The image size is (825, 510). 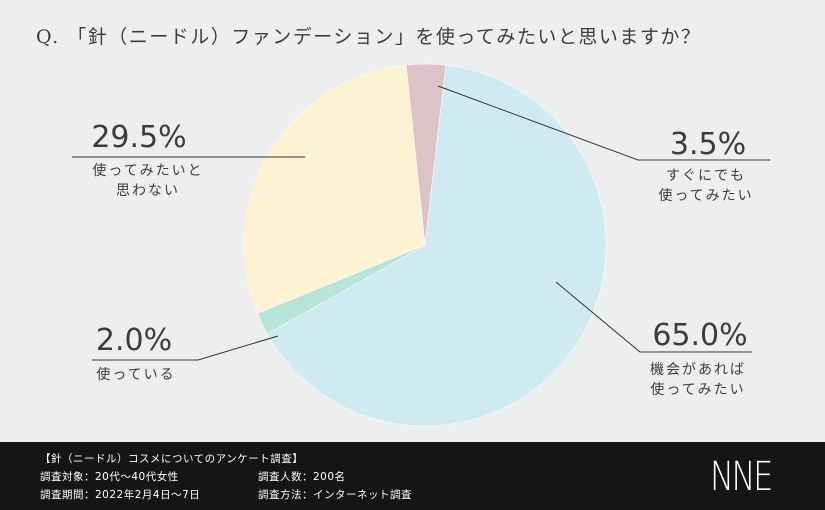 I want to click on leader-line-if-chance, so click(x=653, y=317).